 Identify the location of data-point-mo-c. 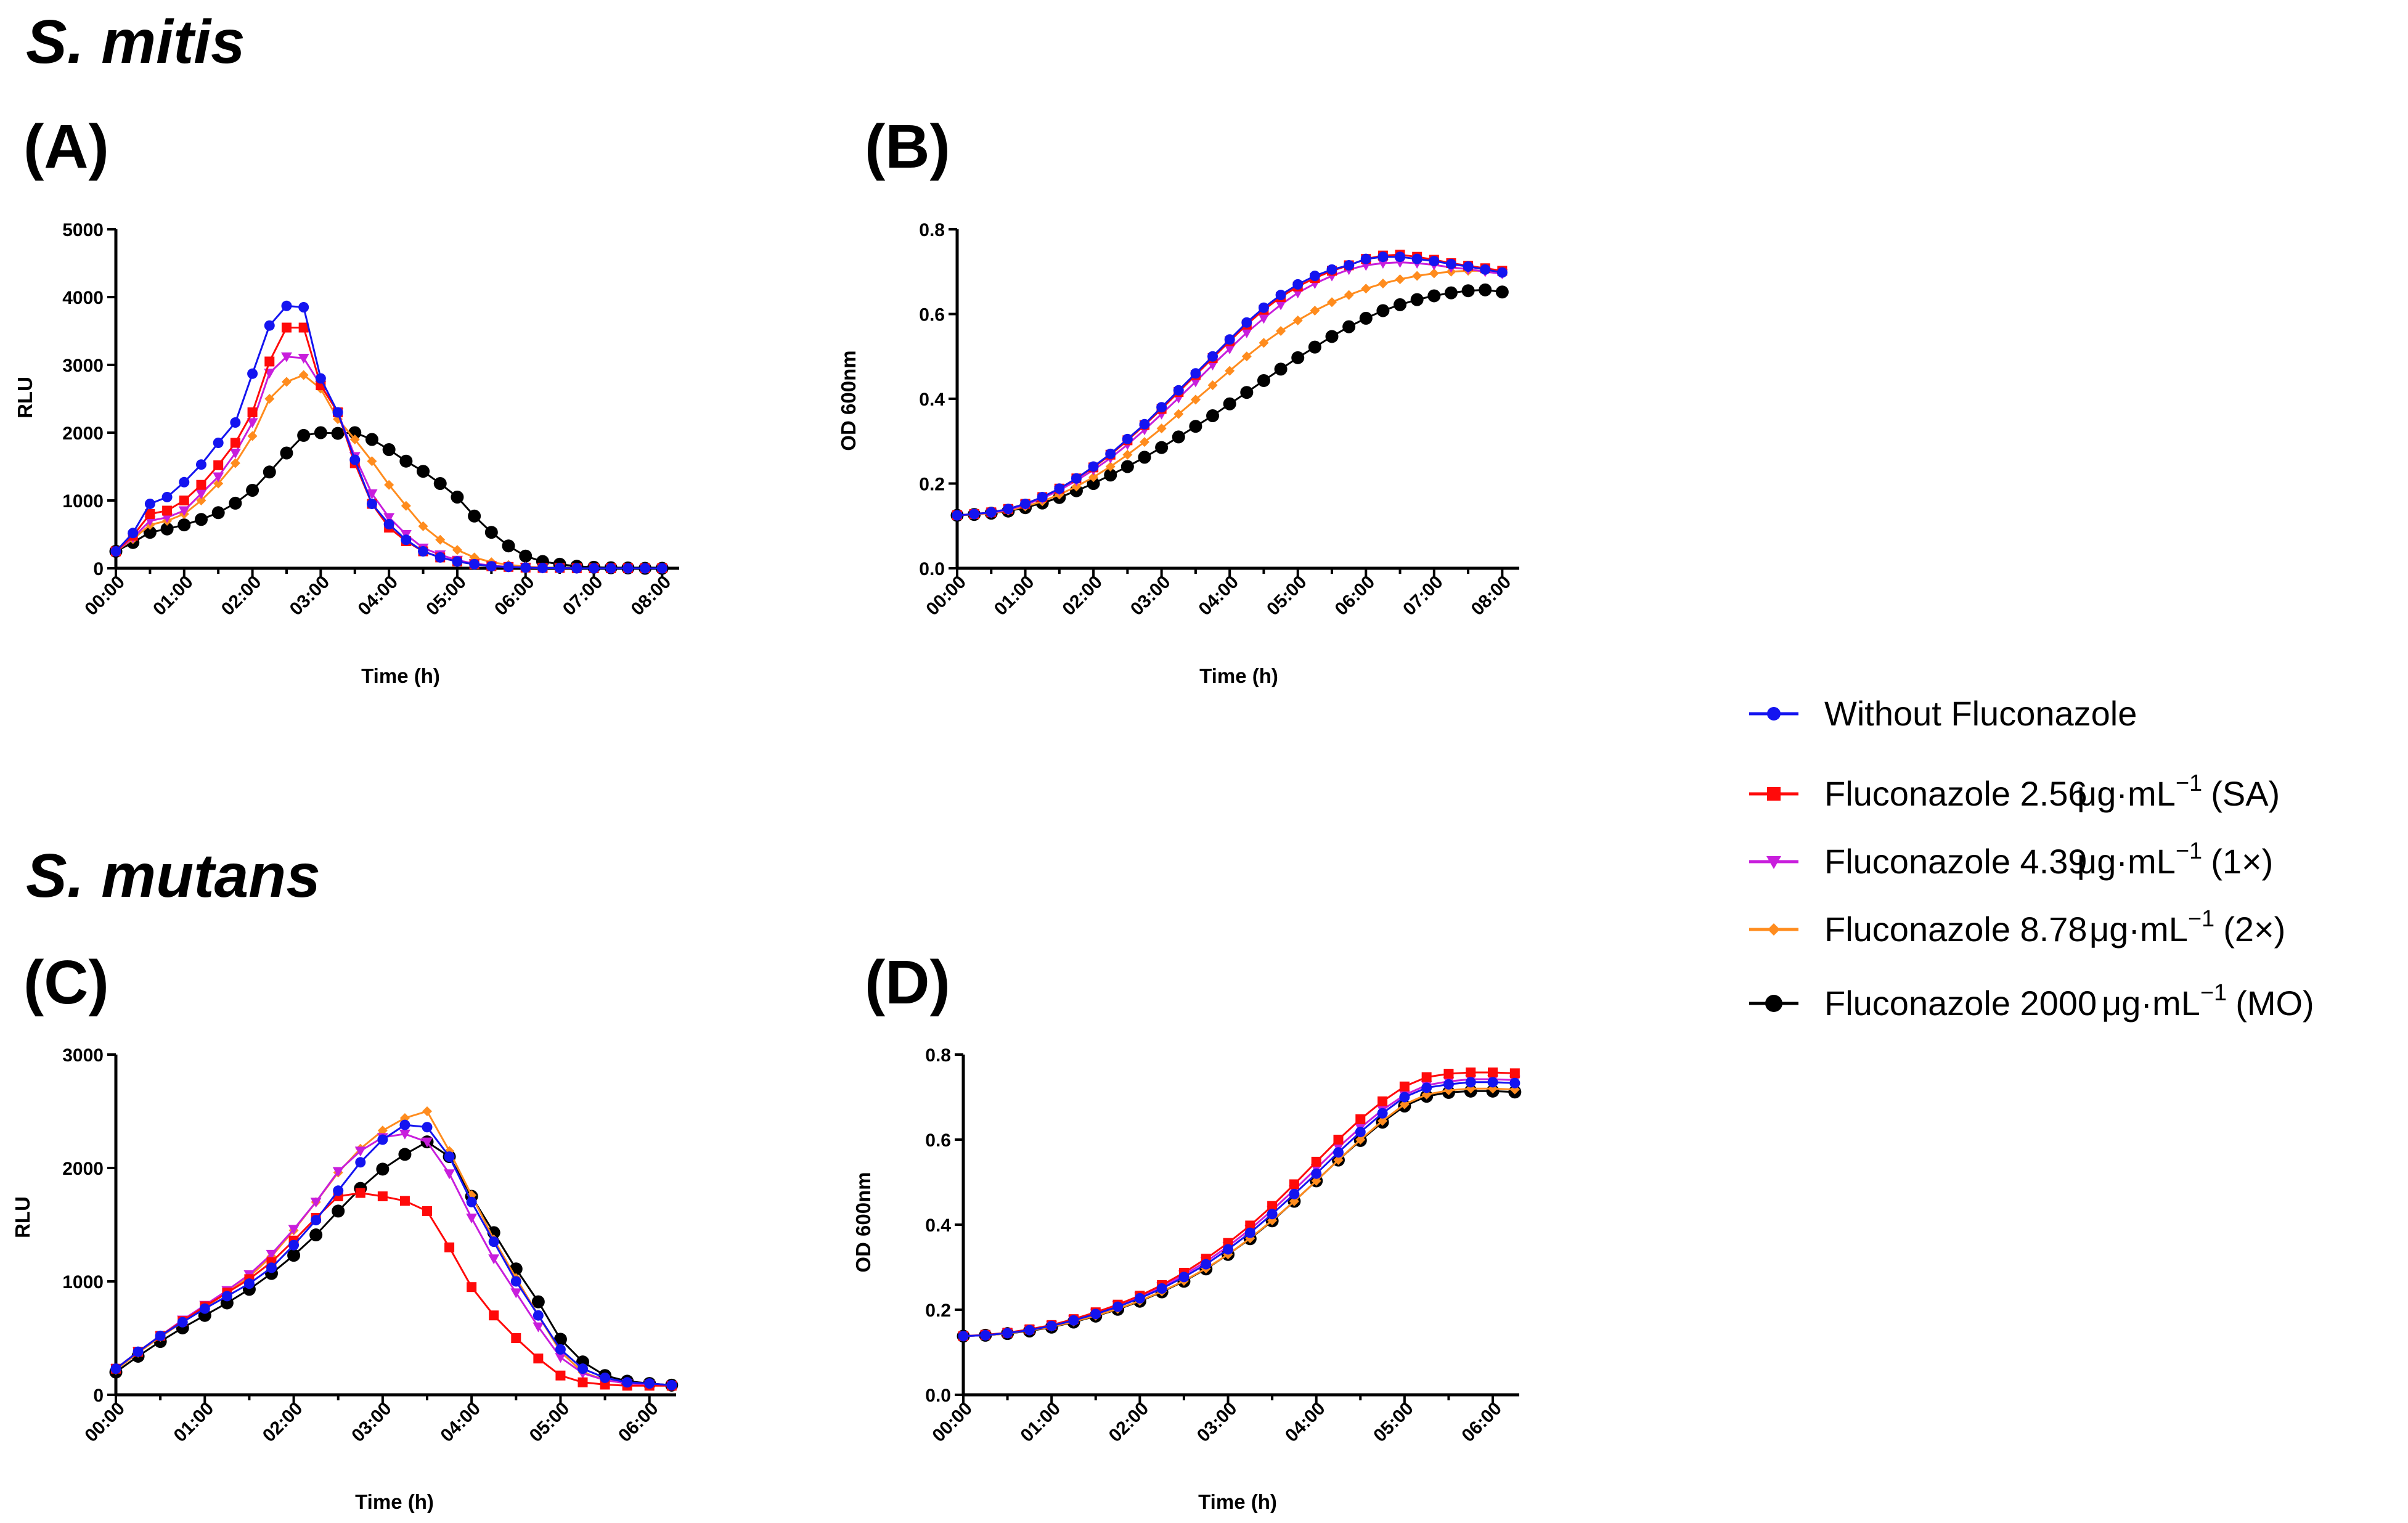
(405, 1154).